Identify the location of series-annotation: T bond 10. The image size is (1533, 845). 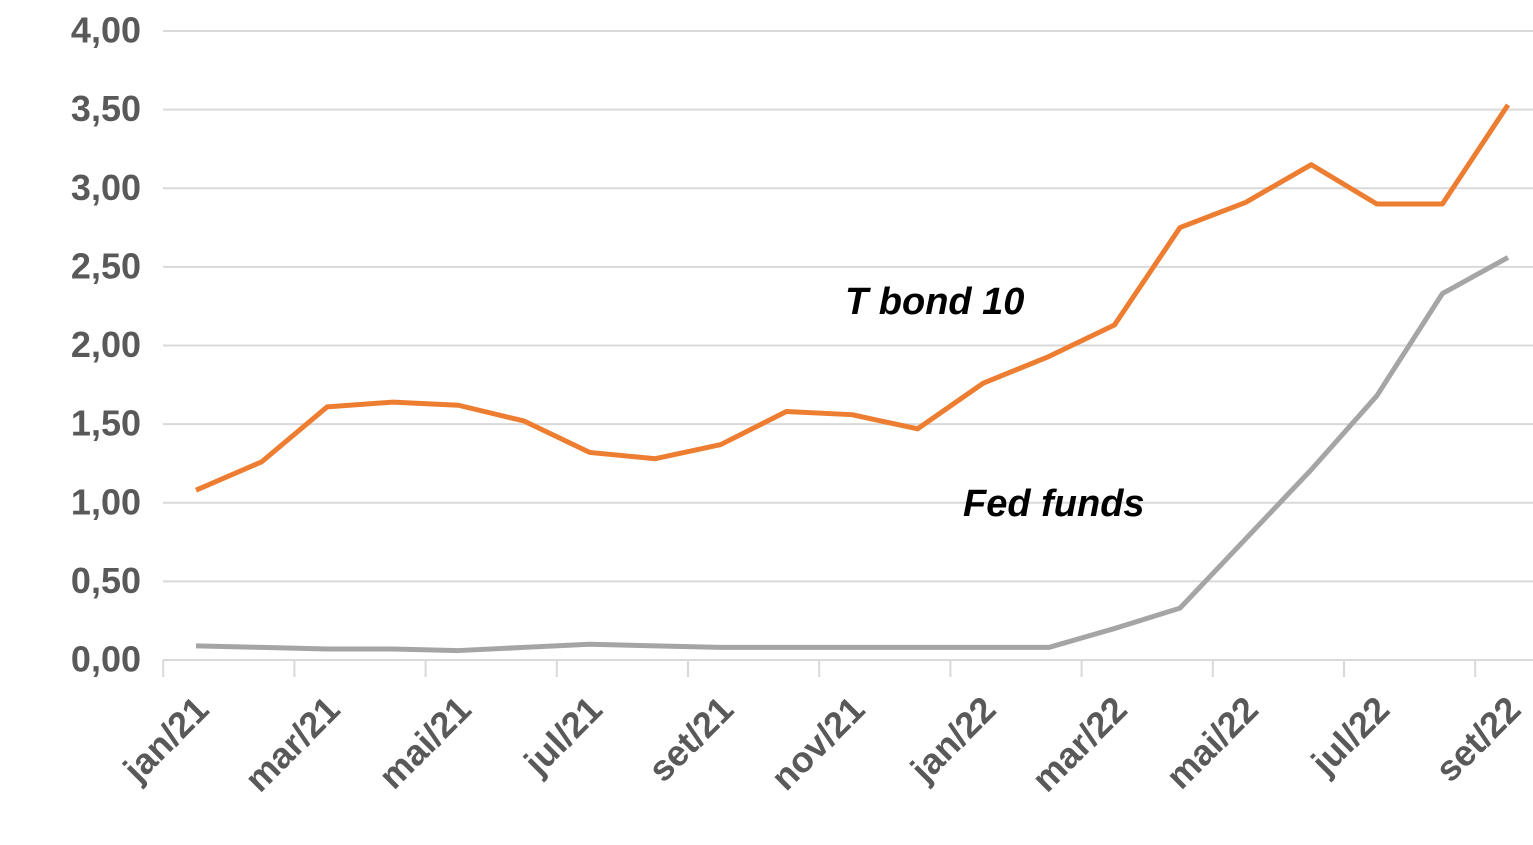
(934, 302).